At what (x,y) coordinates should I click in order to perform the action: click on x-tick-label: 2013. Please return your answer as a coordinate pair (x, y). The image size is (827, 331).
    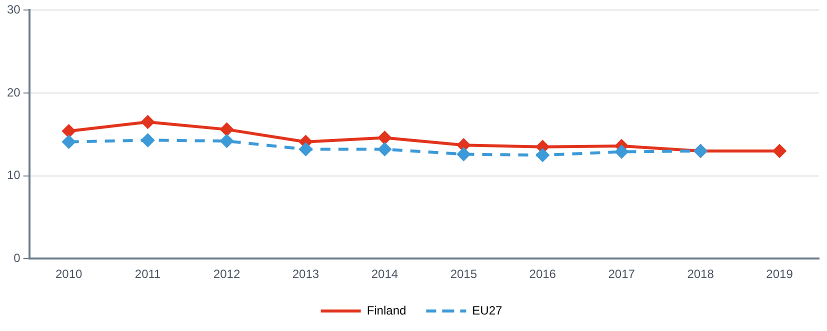
    Looking at the image, I should click on (306, 274).